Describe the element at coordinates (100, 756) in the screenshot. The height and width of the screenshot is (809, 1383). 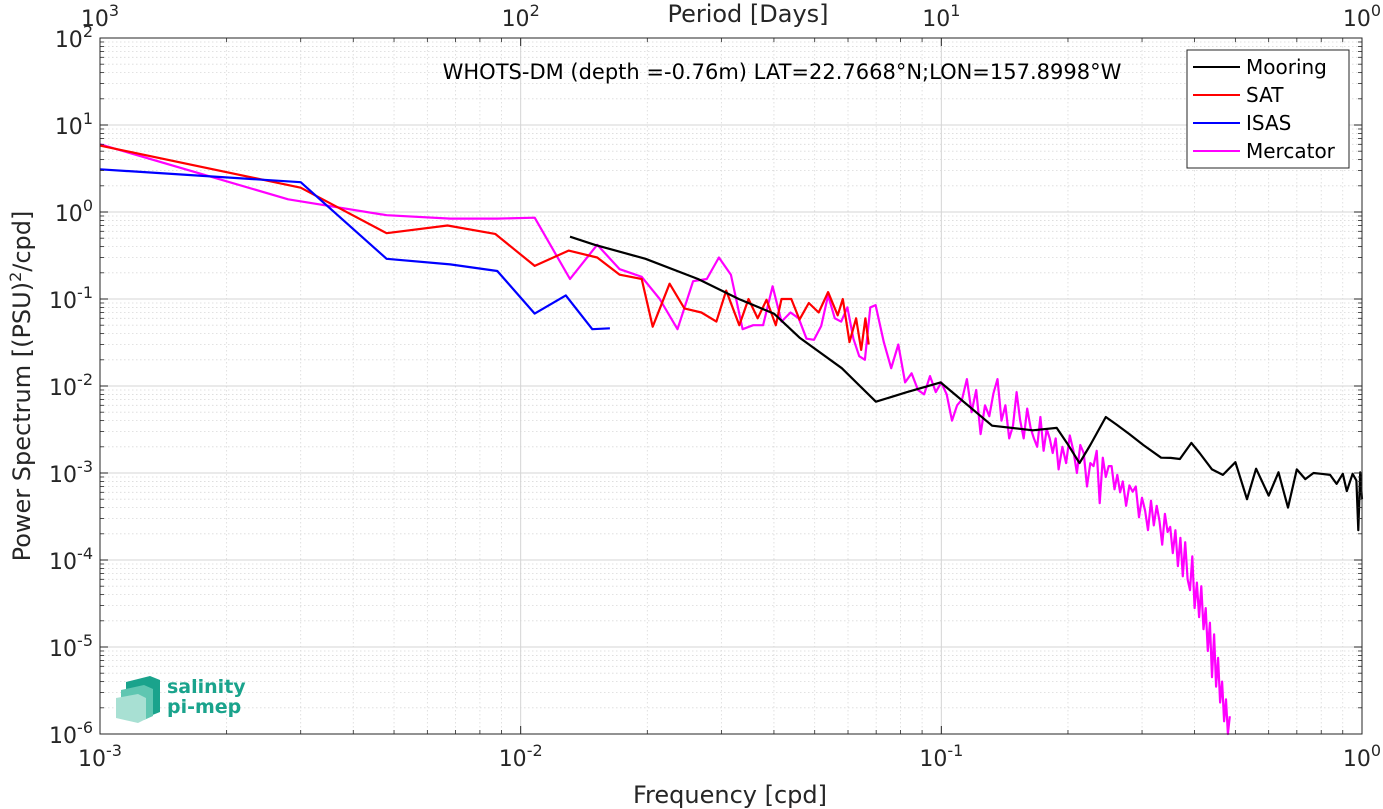
I see `x-tick-label: 10⁻³` at that location.